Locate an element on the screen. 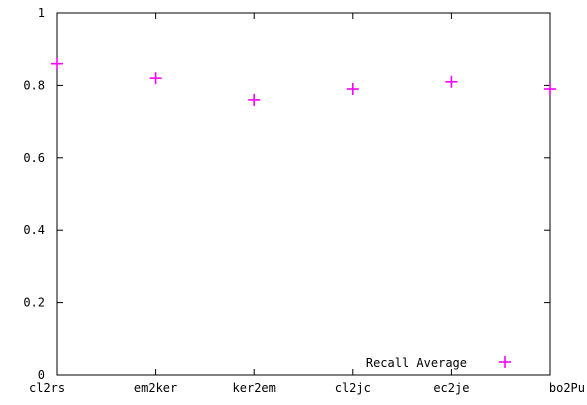 Image resolution: width=587 pixels, height=405 pixels. x-tick-label: cl2jc is located at coordinates (353, 388).